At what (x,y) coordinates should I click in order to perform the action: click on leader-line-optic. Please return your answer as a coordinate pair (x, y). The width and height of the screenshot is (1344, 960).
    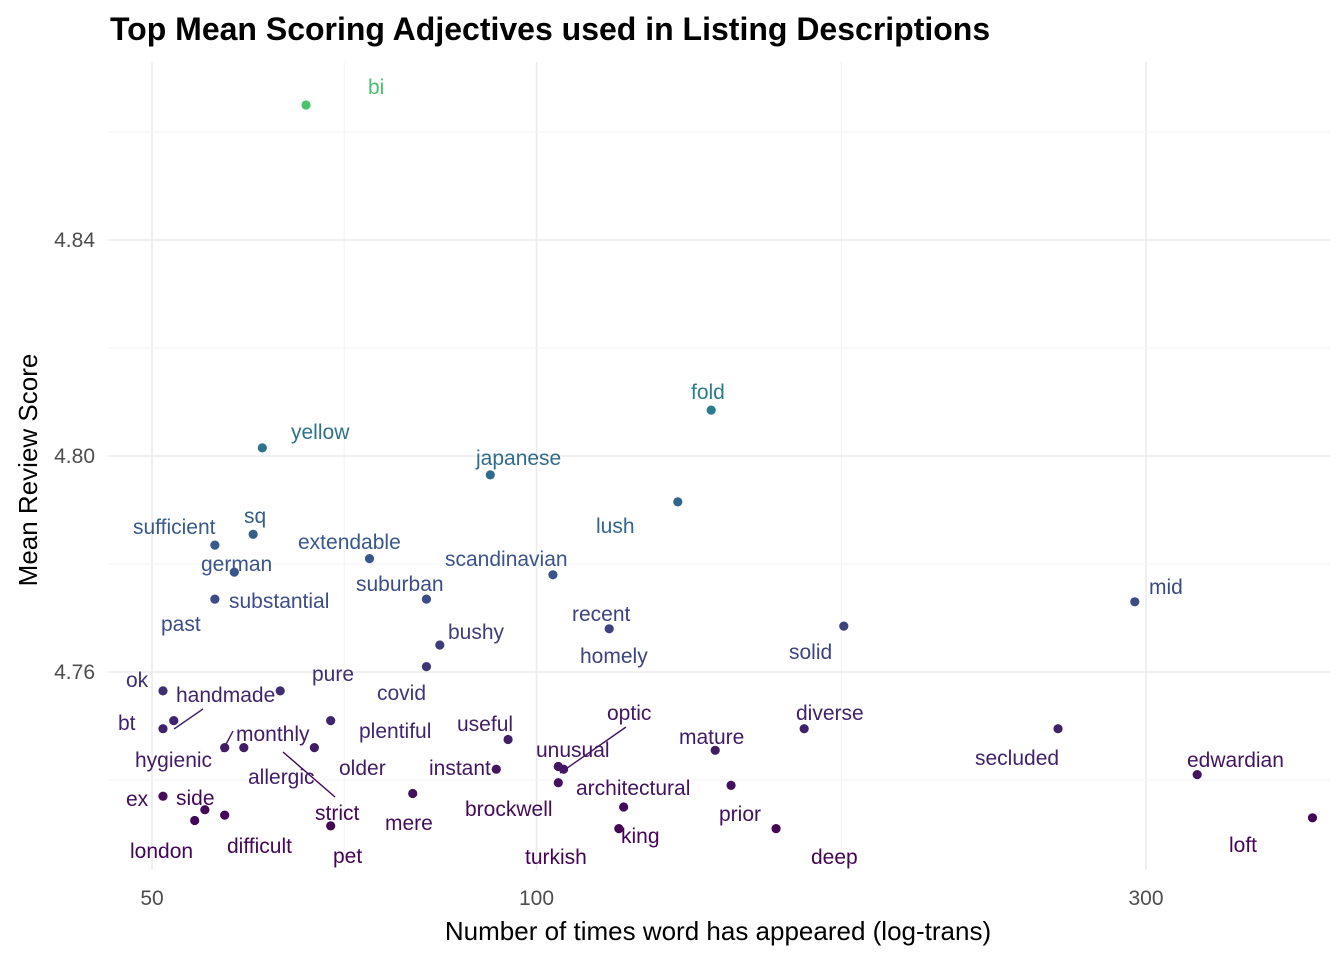
    Looking at the image, I should click on (593, 750).